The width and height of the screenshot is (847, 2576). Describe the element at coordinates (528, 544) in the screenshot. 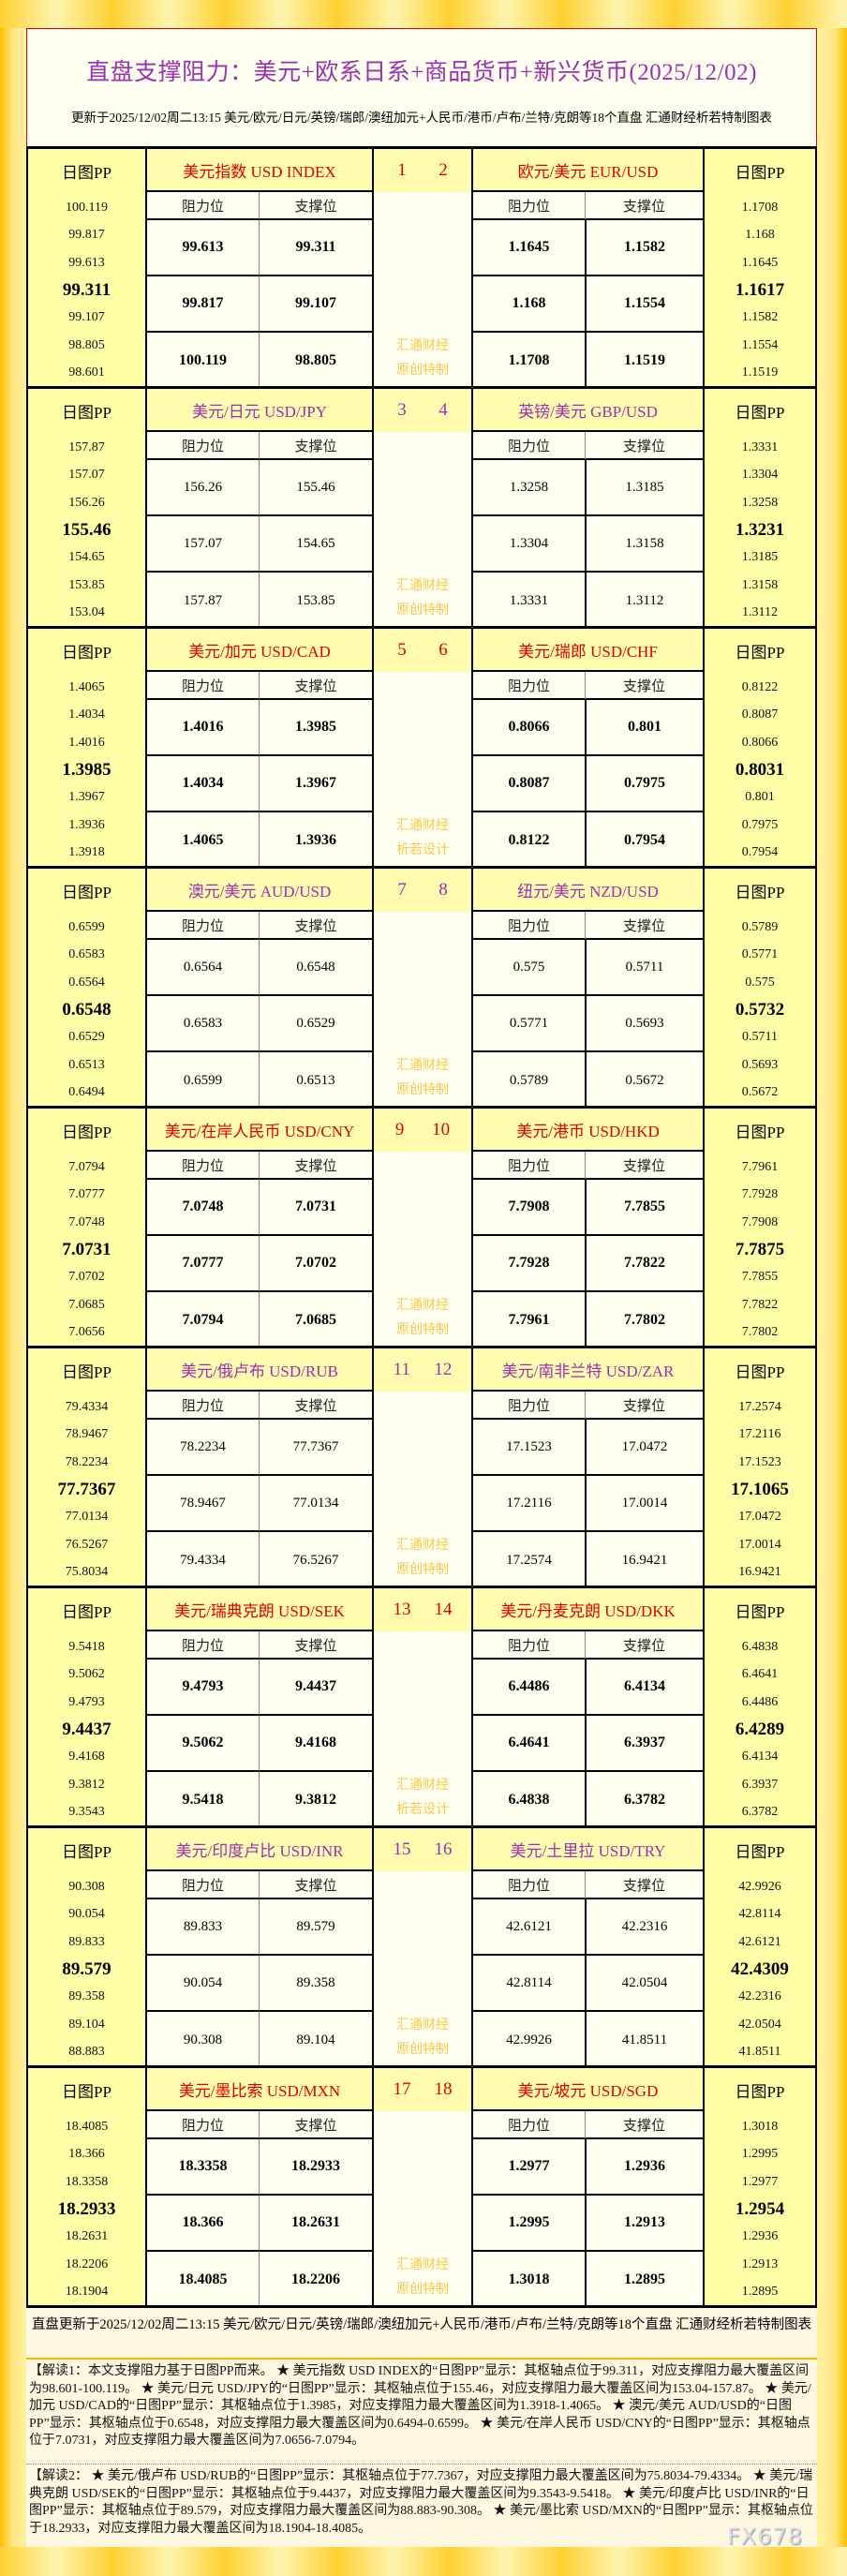

I see `resistance-value: 1.3304` at that location.